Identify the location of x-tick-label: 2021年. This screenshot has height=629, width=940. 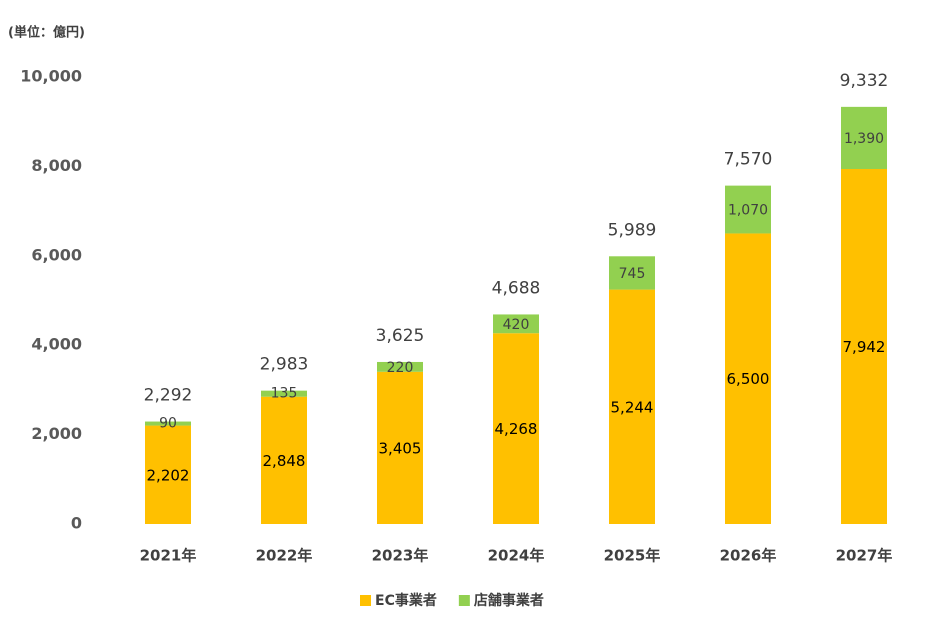
(168, 556).